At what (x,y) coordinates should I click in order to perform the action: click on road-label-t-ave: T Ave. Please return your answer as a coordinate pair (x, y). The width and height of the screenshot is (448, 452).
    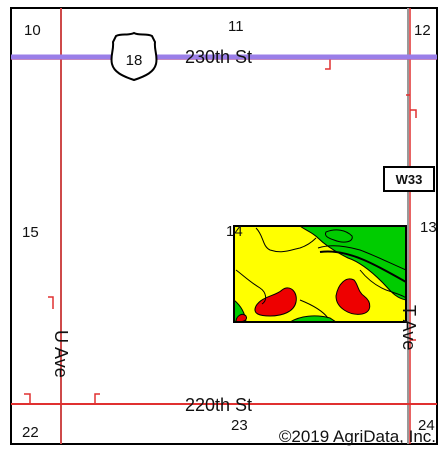
    Looking at the image, I should click on (409, 327).